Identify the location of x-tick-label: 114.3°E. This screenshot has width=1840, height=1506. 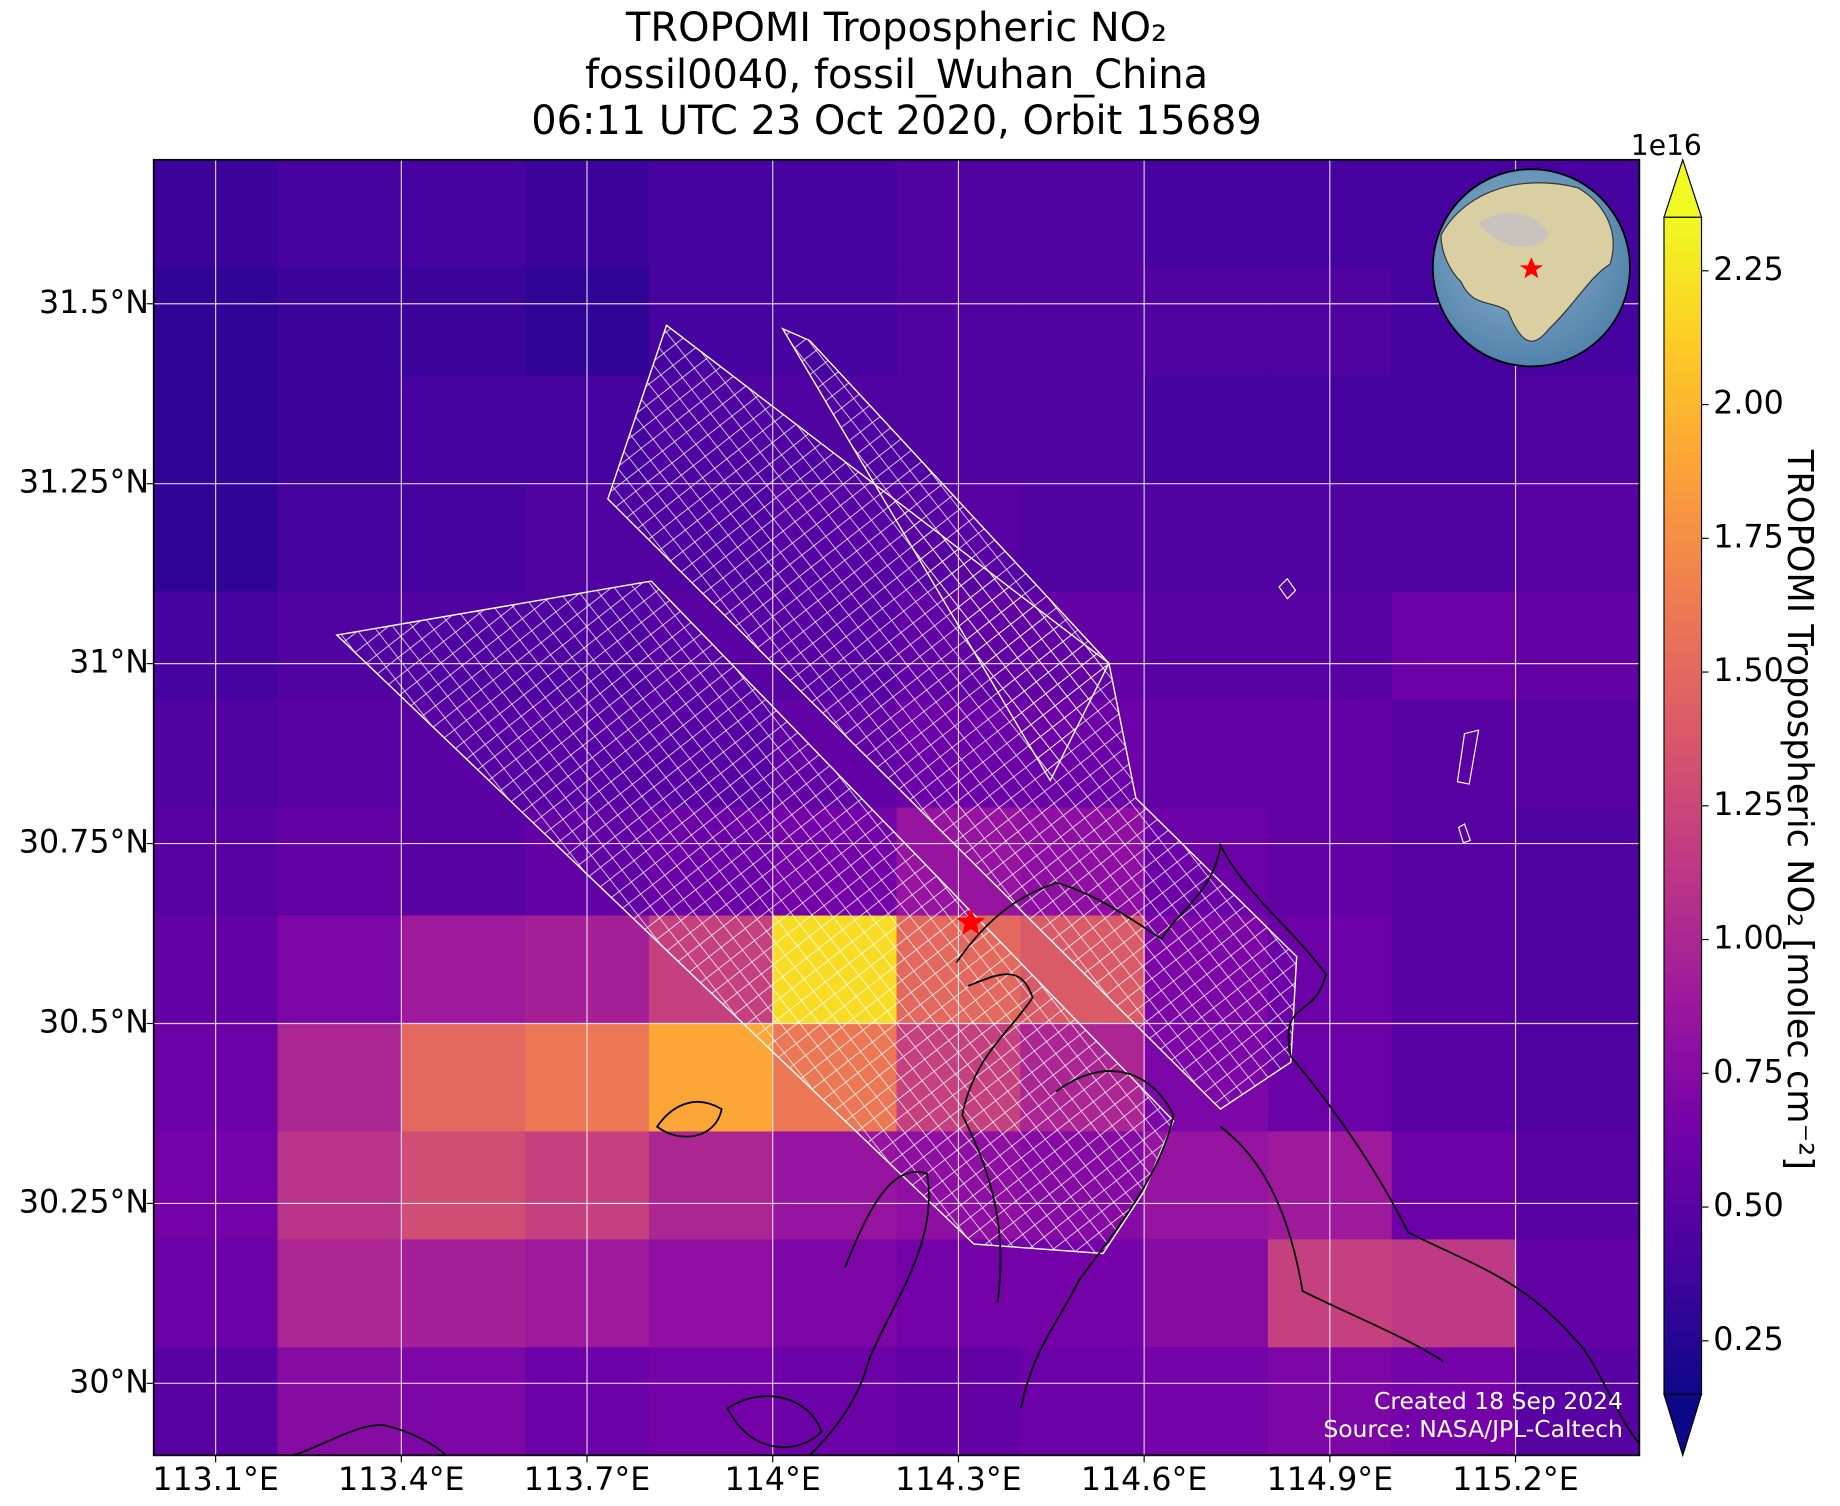
(958, 1480).